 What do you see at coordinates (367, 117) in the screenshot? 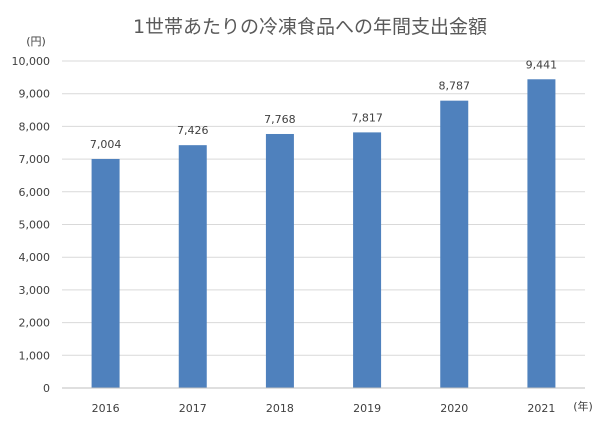
I see `data-label-2019: 7,817` at bounding box center [367, 117].